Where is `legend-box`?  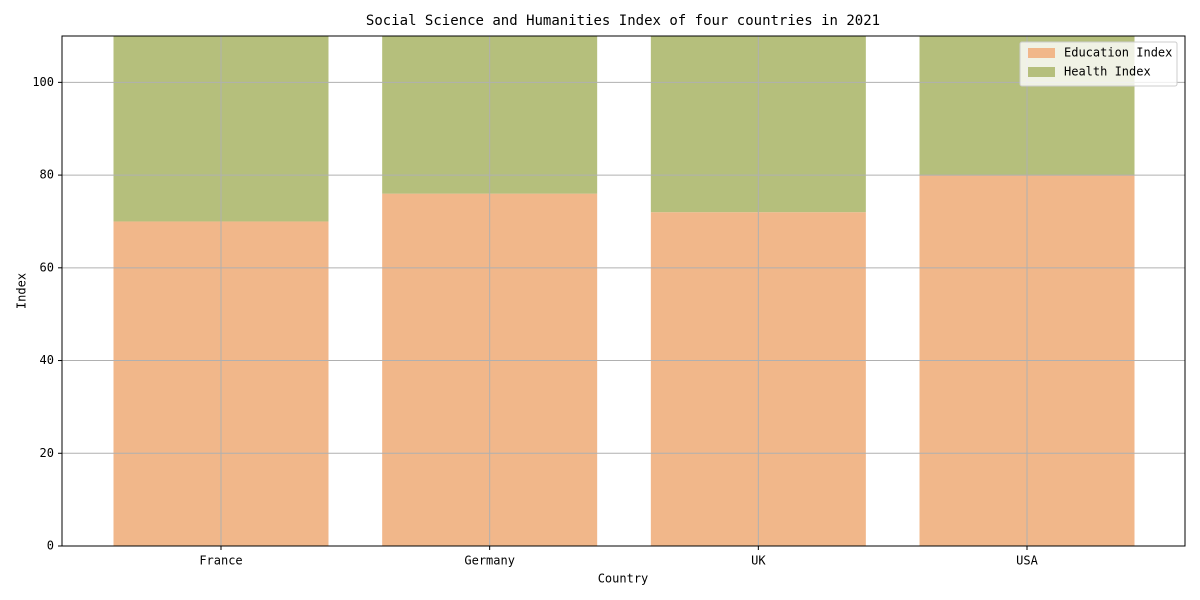 legend-box is located at coordinates (1098, 64).